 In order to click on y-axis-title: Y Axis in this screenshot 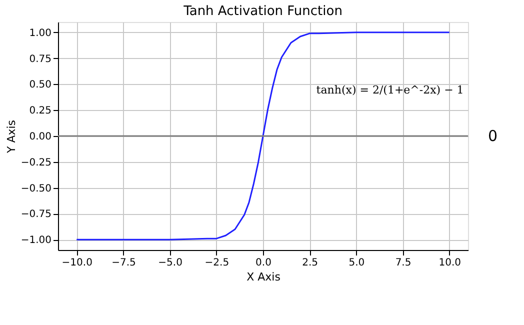, I will do `click(11, 137)`.